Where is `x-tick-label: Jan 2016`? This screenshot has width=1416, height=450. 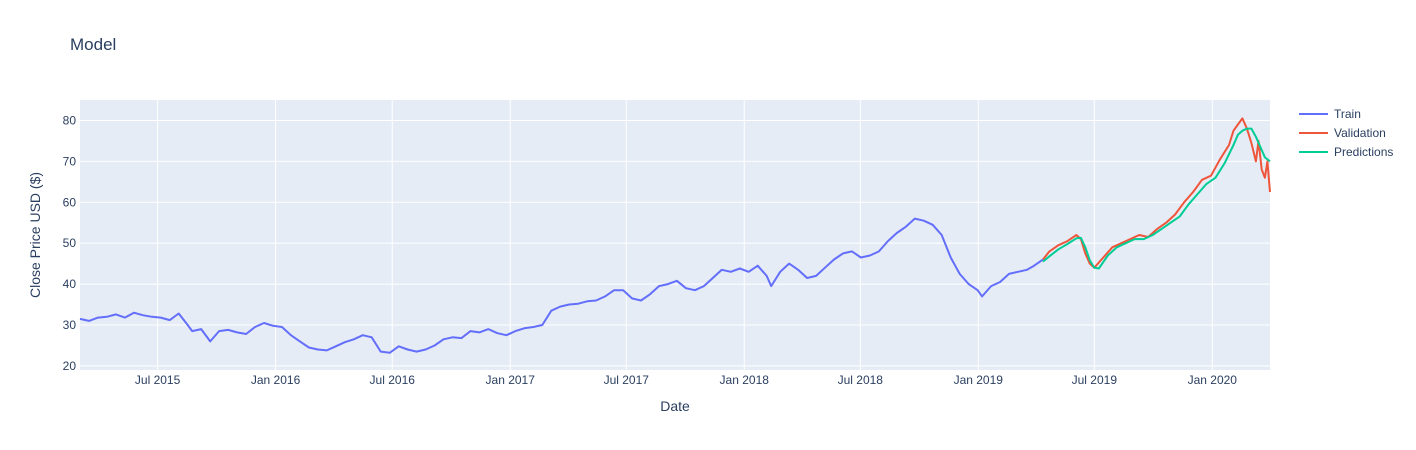 x-tick-label: Jan 2016 is located at coordinates (276, 380).